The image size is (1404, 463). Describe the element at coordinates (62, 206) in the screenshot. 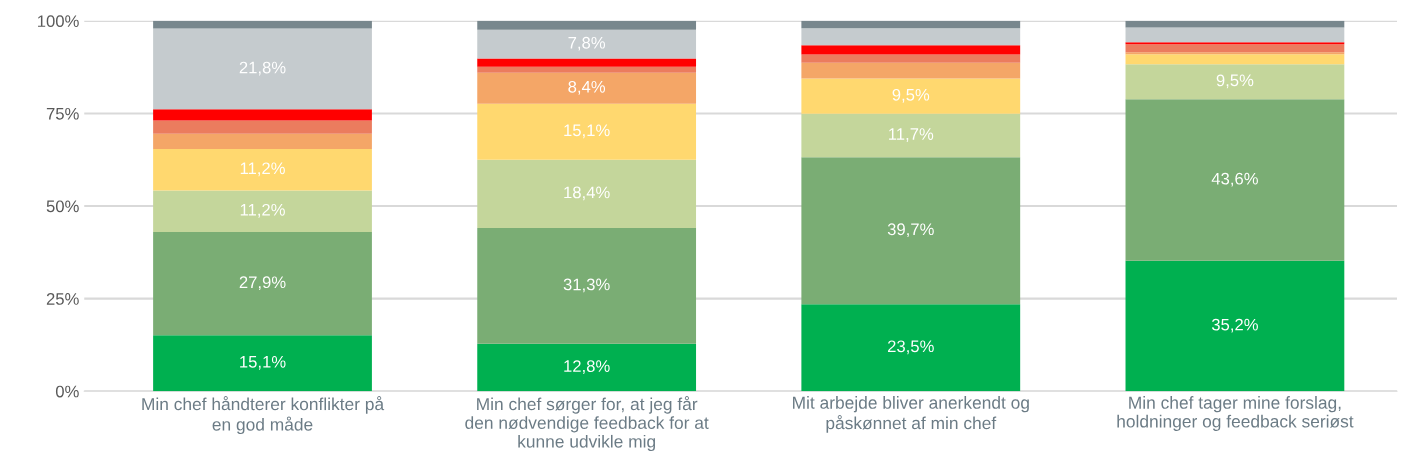

I see `y-tick-label: 50%` at that location.